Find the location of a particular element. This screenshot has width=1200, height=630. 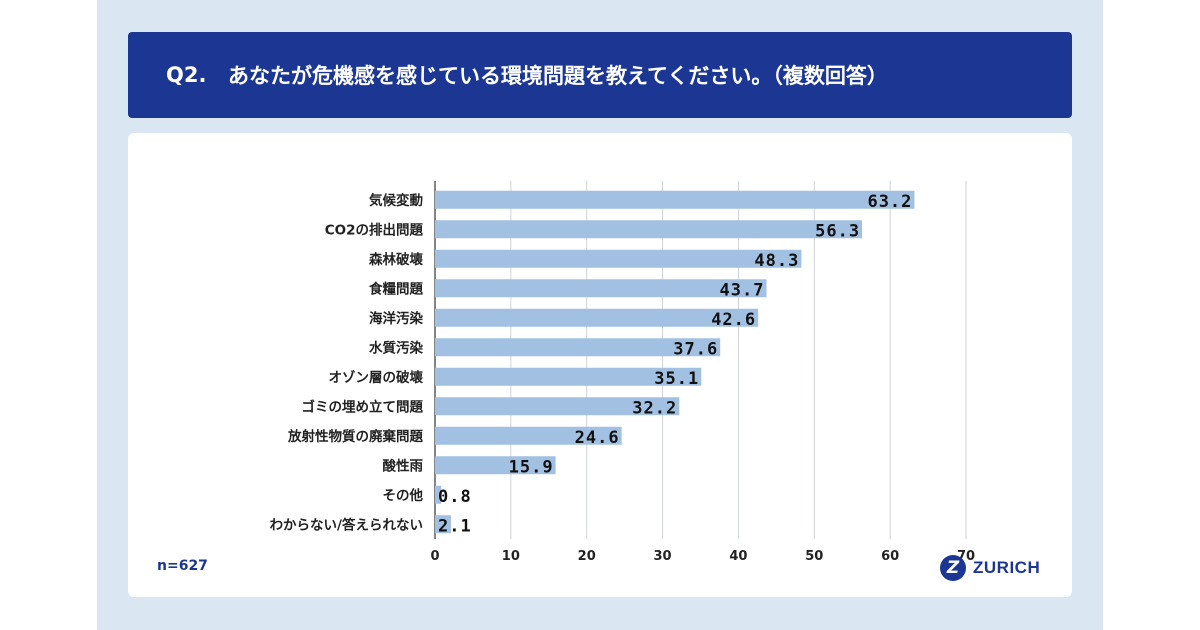

category-label: 海洋汚染 is located at coordinates (396, 318).